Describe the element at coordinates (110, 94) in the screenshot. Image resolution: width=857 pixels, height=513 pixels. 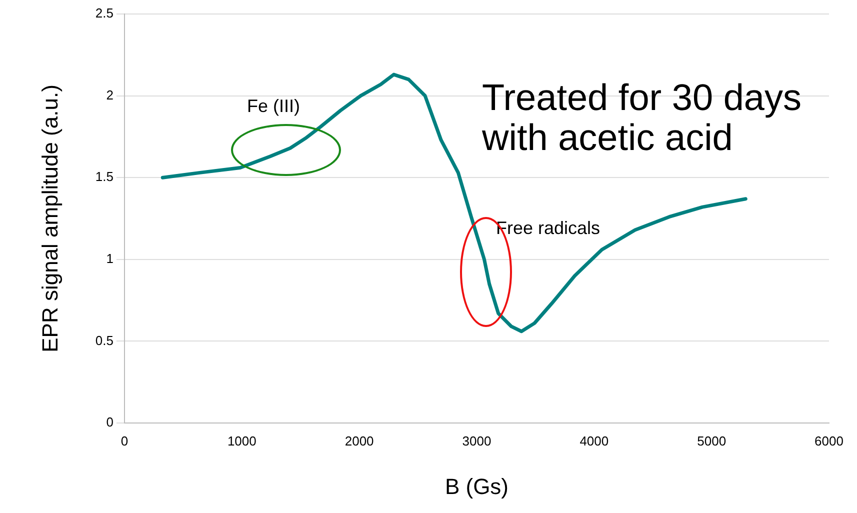
I see `y-tick-label: 2` at that location.